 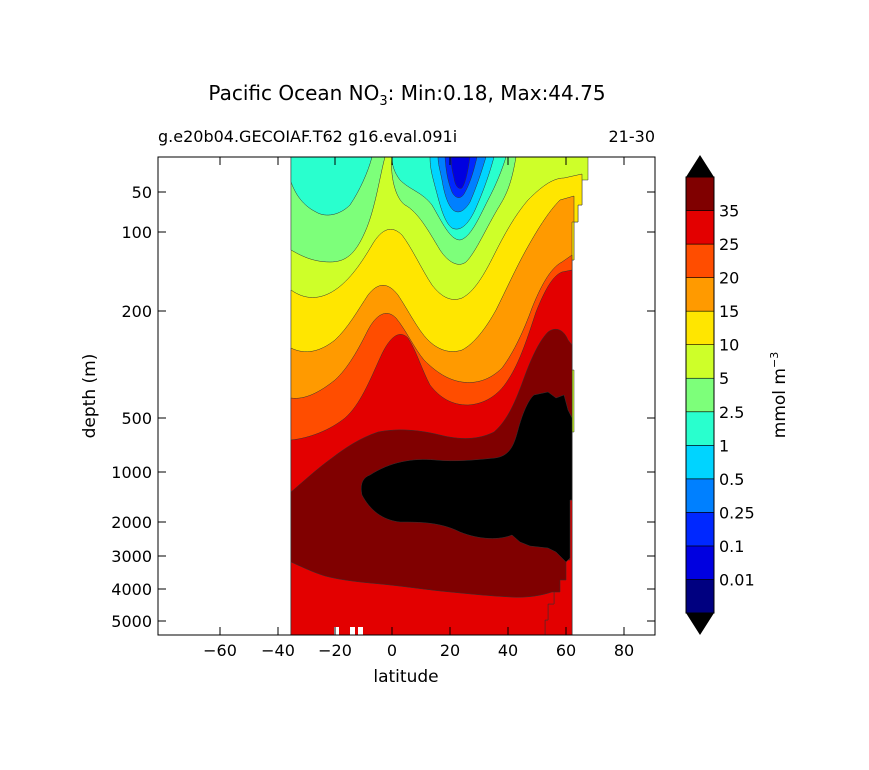 I want to click on colorbar-unit-label: mmol m−3, so click(x=779, y=395).